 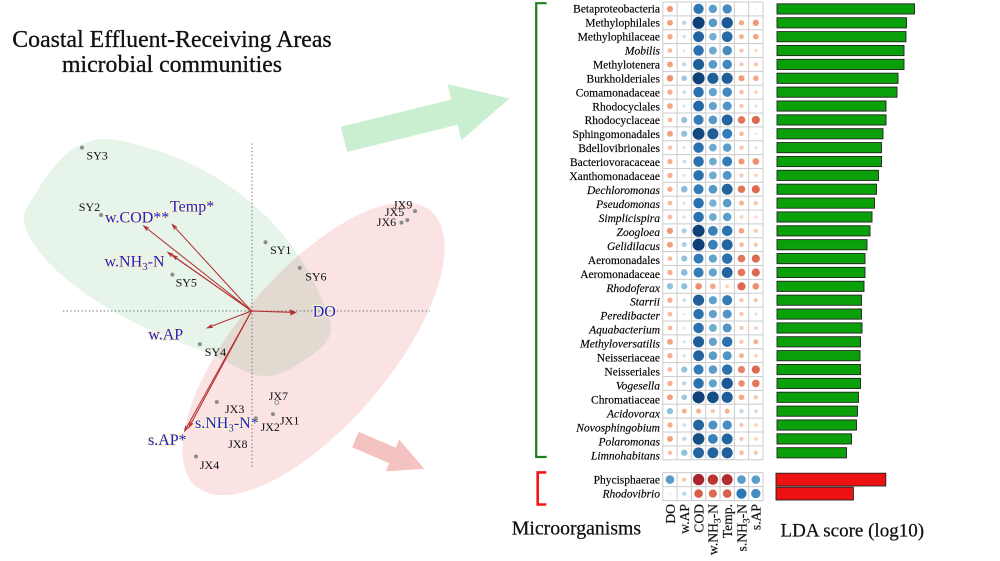 I want to click on svg-text: SY1, so click(x=280, y=250).